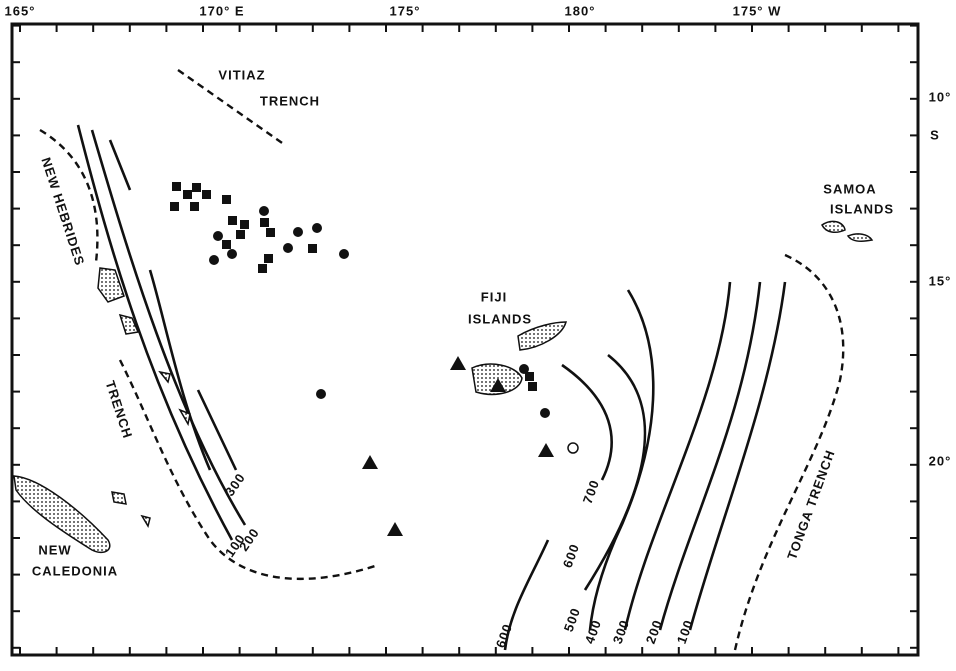 This screenshot has height=671, width=956. I want to click on event-circles, so click(379, 312).